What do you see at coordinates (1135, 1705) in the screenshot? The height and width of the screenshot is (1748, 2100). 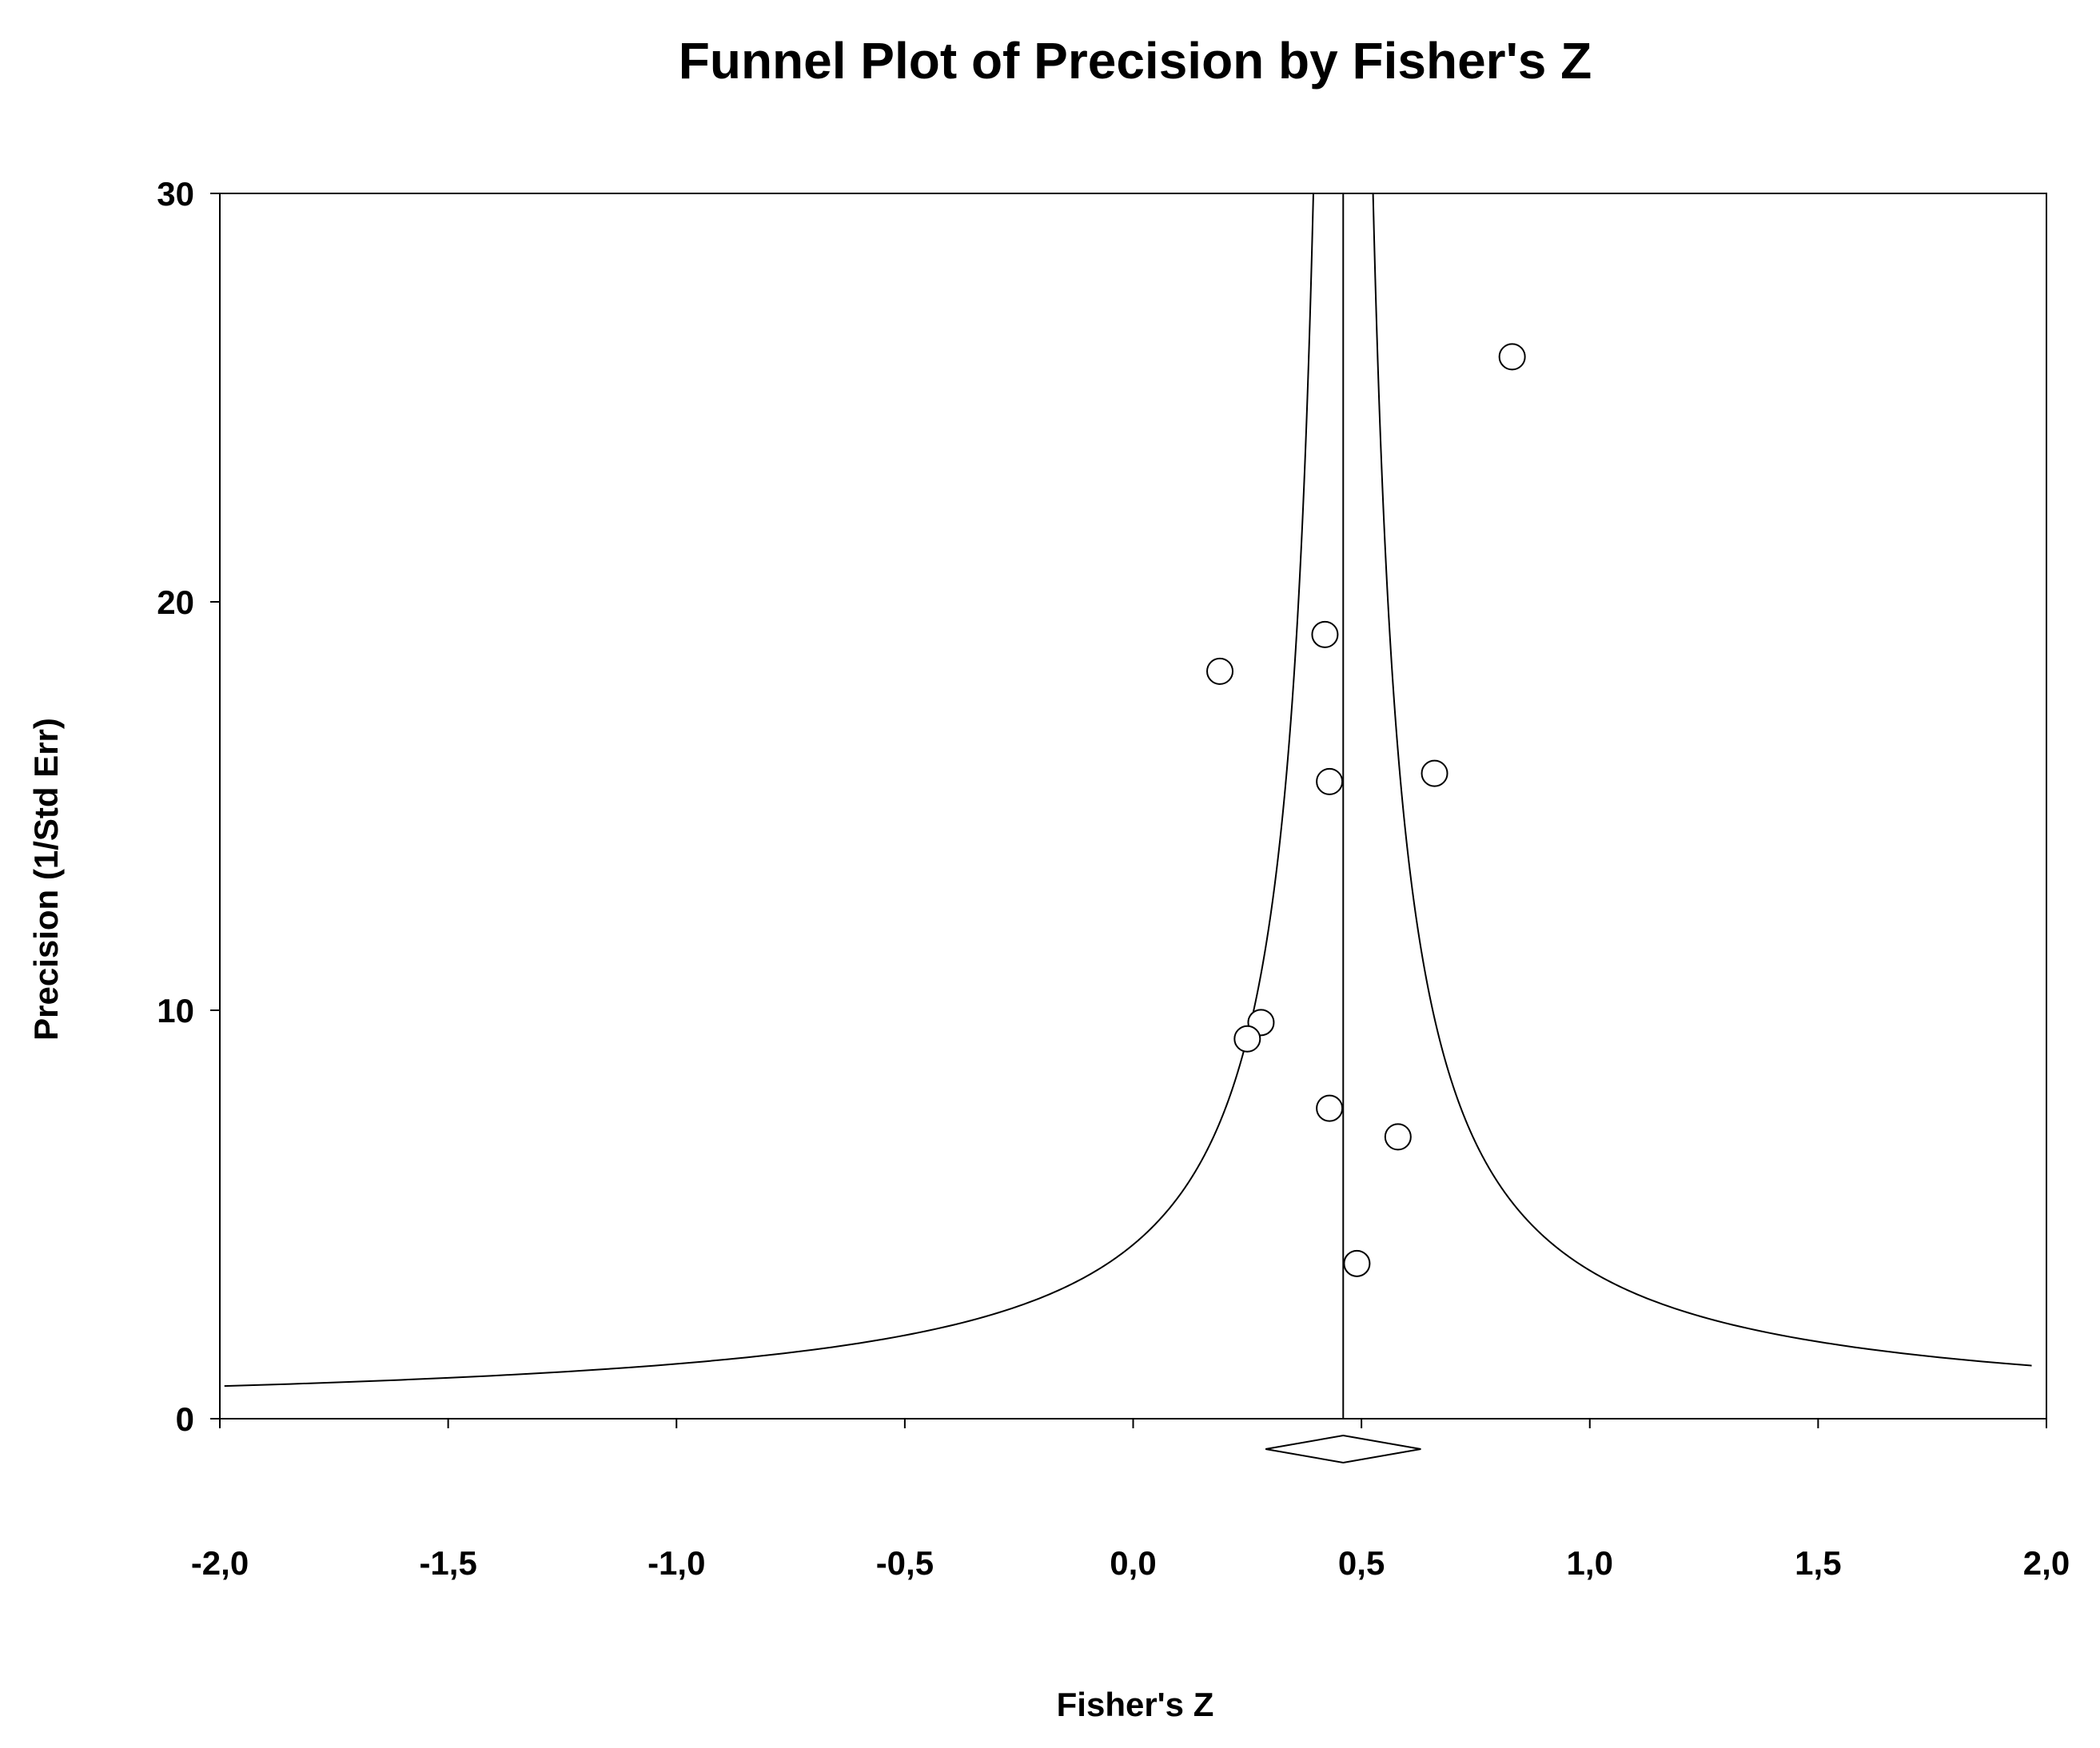 I see `x-axis-label: Fisher's Z` at bounding box center [1135, 1705].